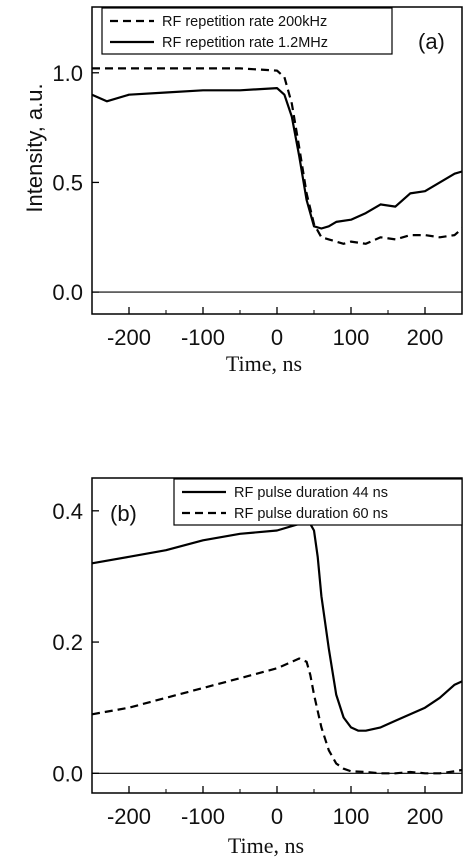 The height and width of the screenshot is (865, 465). Describe the element at coordinates (67, 292) in the screenshot. I see `panel-a-y-tick-label: 0.0` at that location.